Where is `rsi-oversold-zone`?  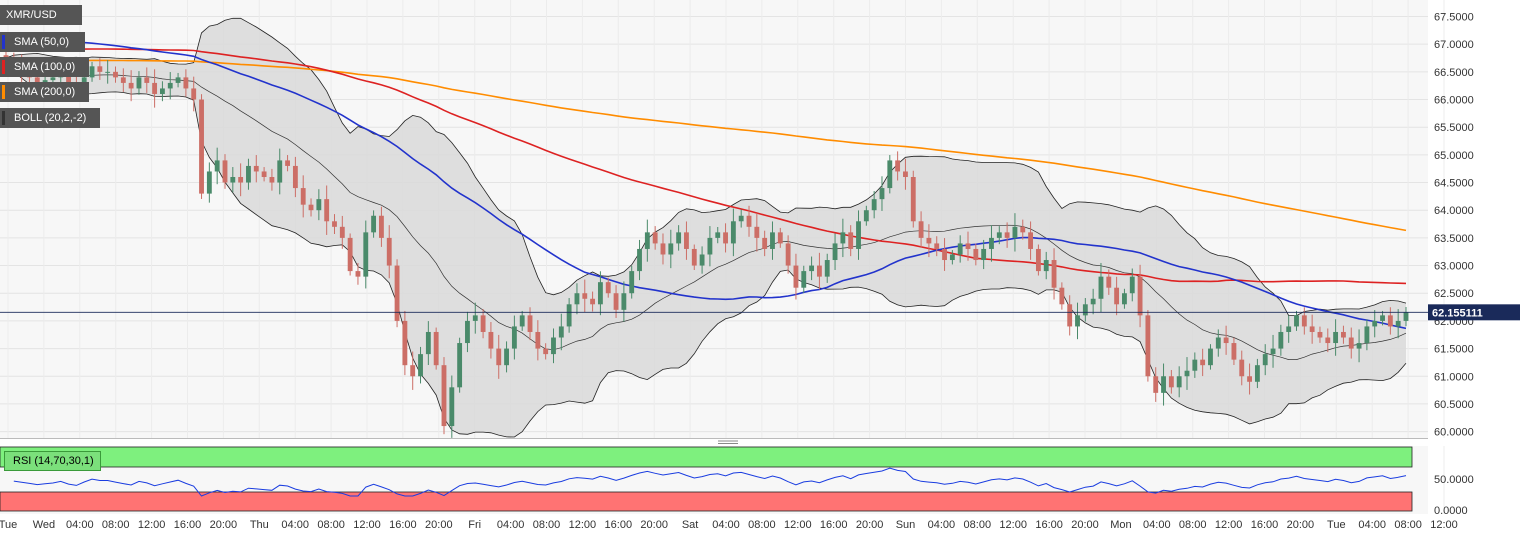 rsi-oversold-zone is located at coordinates (706, 501).